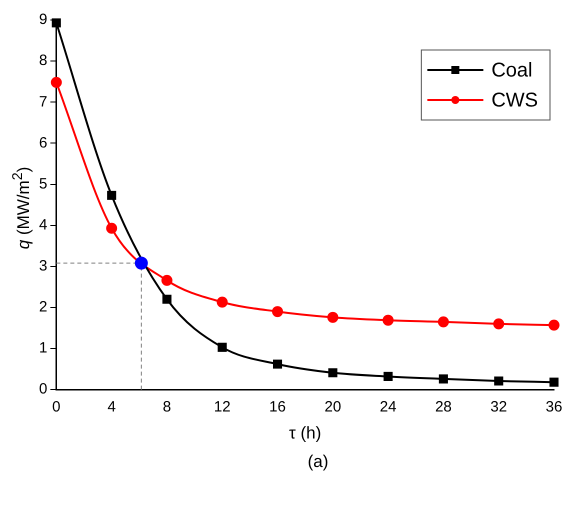 The width and height of the screenshot is (576, 516). I want to click on legend-label: CWS, so click(514, 101).